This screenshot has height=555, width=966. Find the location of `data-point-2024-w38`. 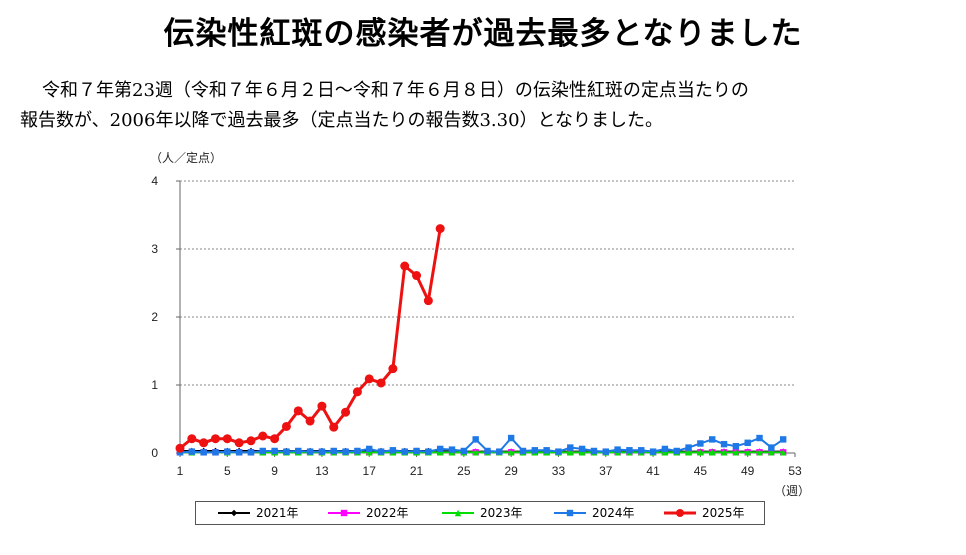

data-point-2024-w38 is located at coordinates (617, 449).